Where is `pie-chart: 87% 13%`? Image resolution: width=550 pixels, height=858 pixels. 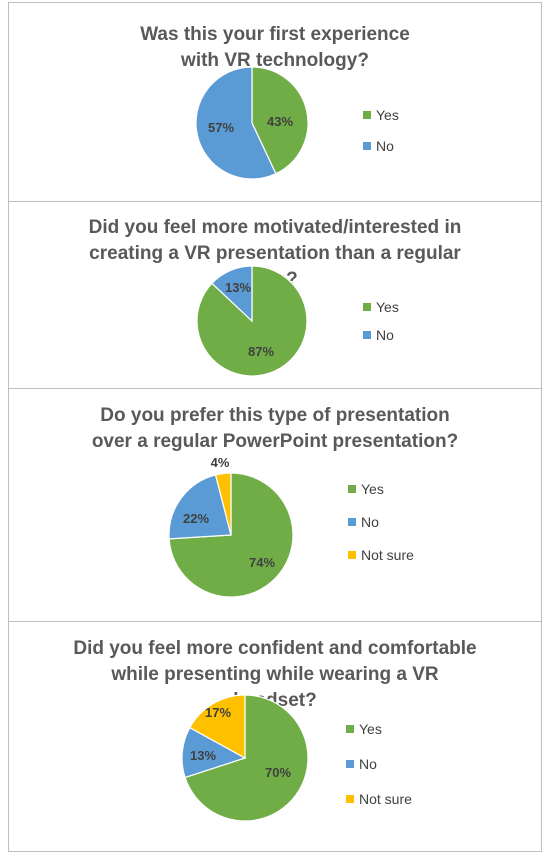
pie-chart: 87% 13% is located at coordinates (252, 321).